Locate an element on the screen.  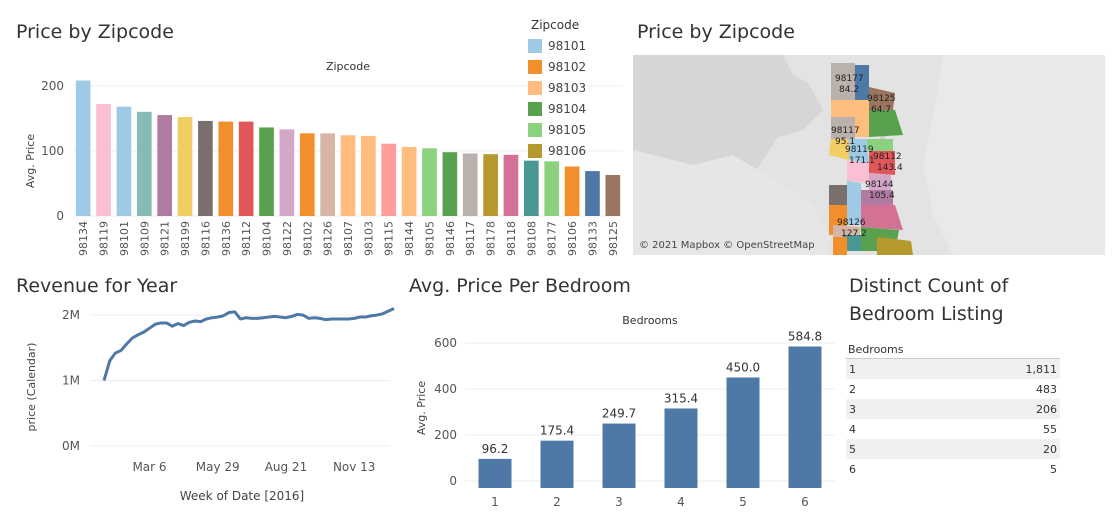
count-cell: 20 is located at coordinates (1050, 449).